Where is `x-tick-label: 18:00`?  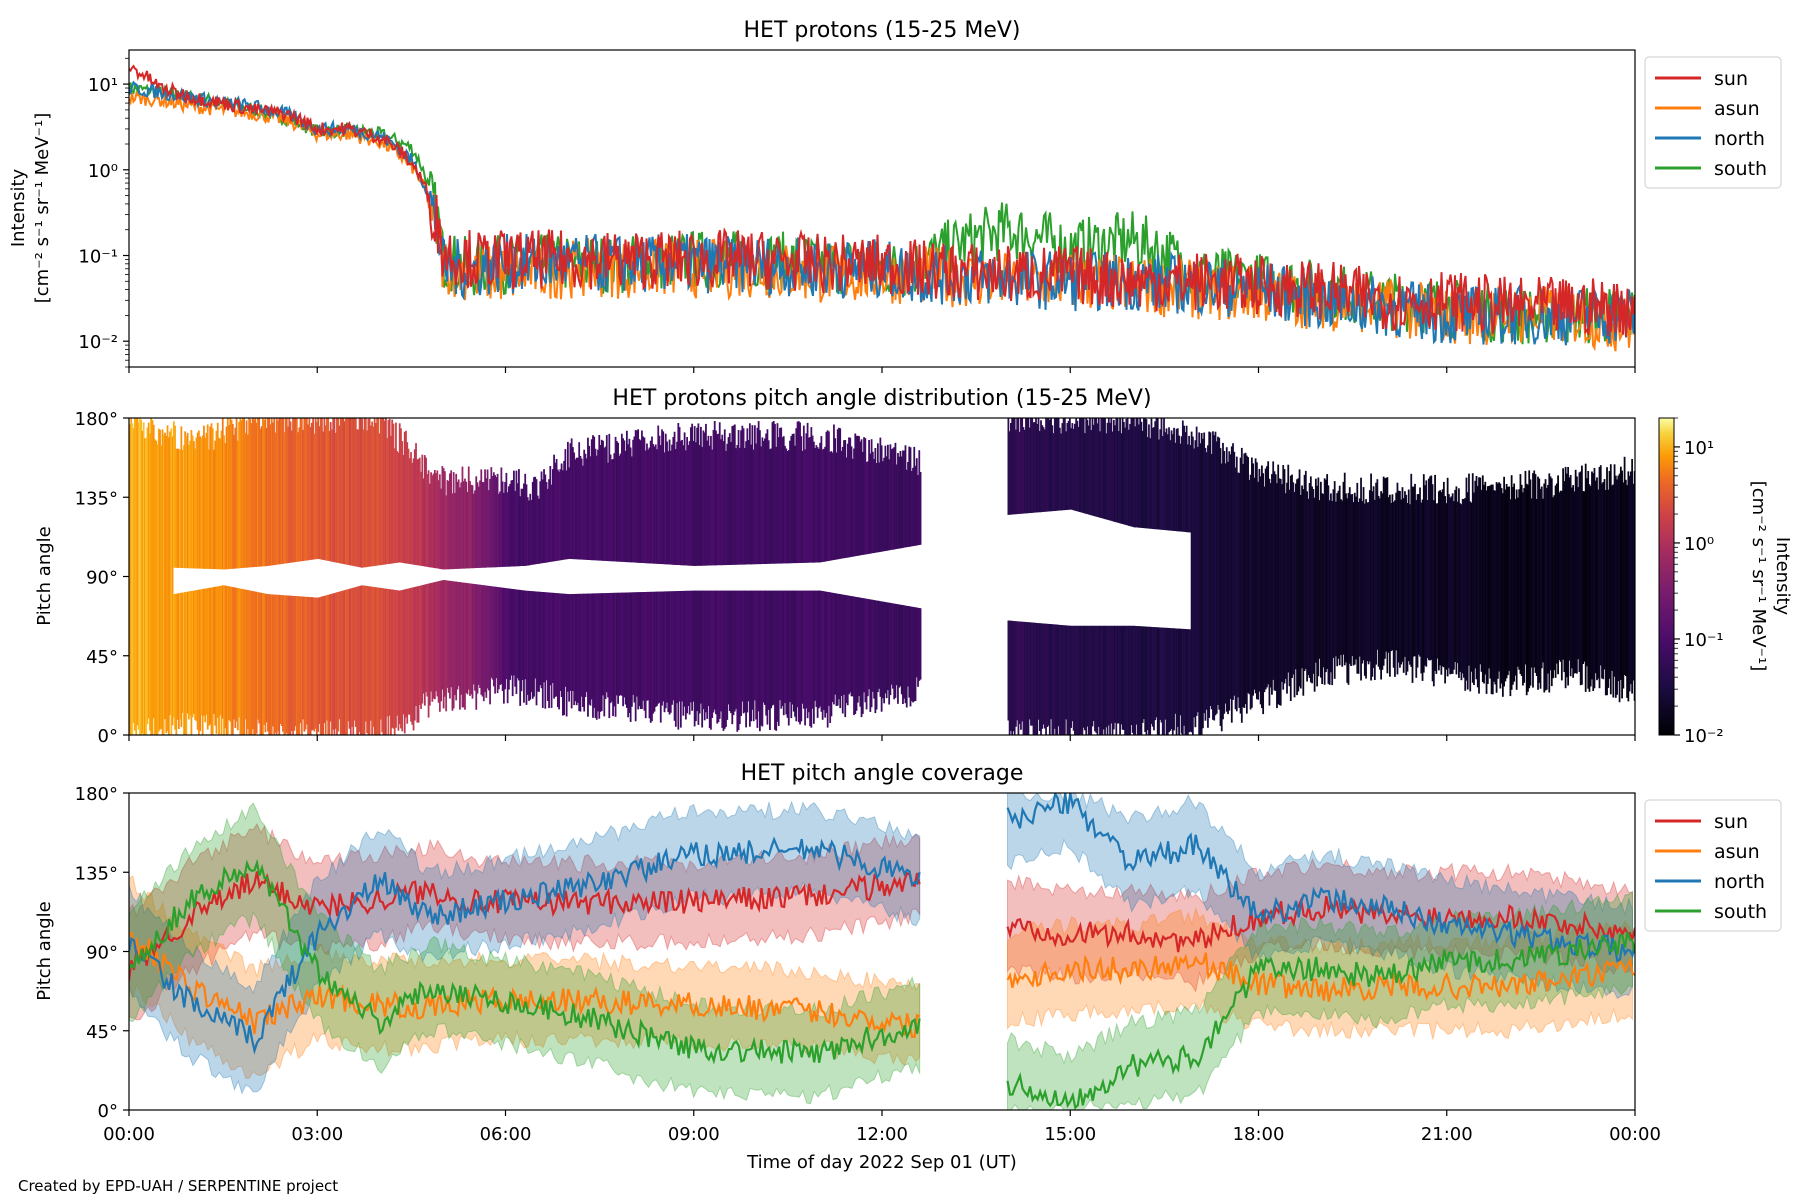 x-tick-label: 18:00 is located at coordinates (1259, 1134).